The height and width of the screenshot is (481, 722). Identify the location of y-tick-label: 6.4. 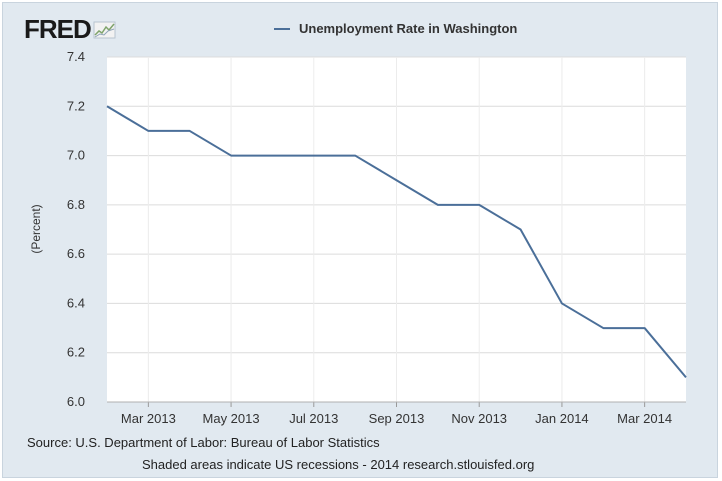
(76, 302).